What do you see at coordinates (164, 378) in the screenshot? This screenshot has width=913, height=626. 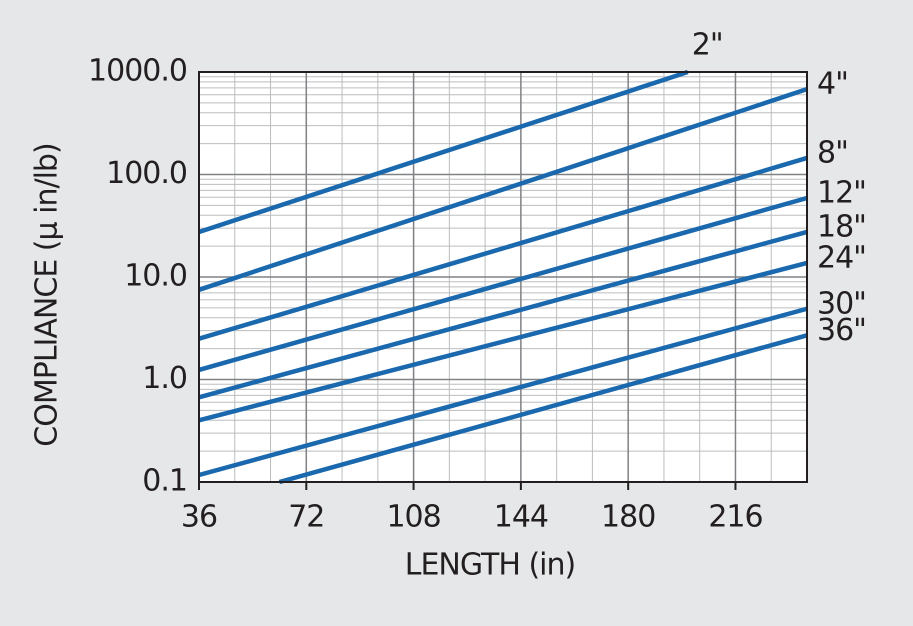 I see `y-tick-label: 1.0` at bounding box center [164, 378].